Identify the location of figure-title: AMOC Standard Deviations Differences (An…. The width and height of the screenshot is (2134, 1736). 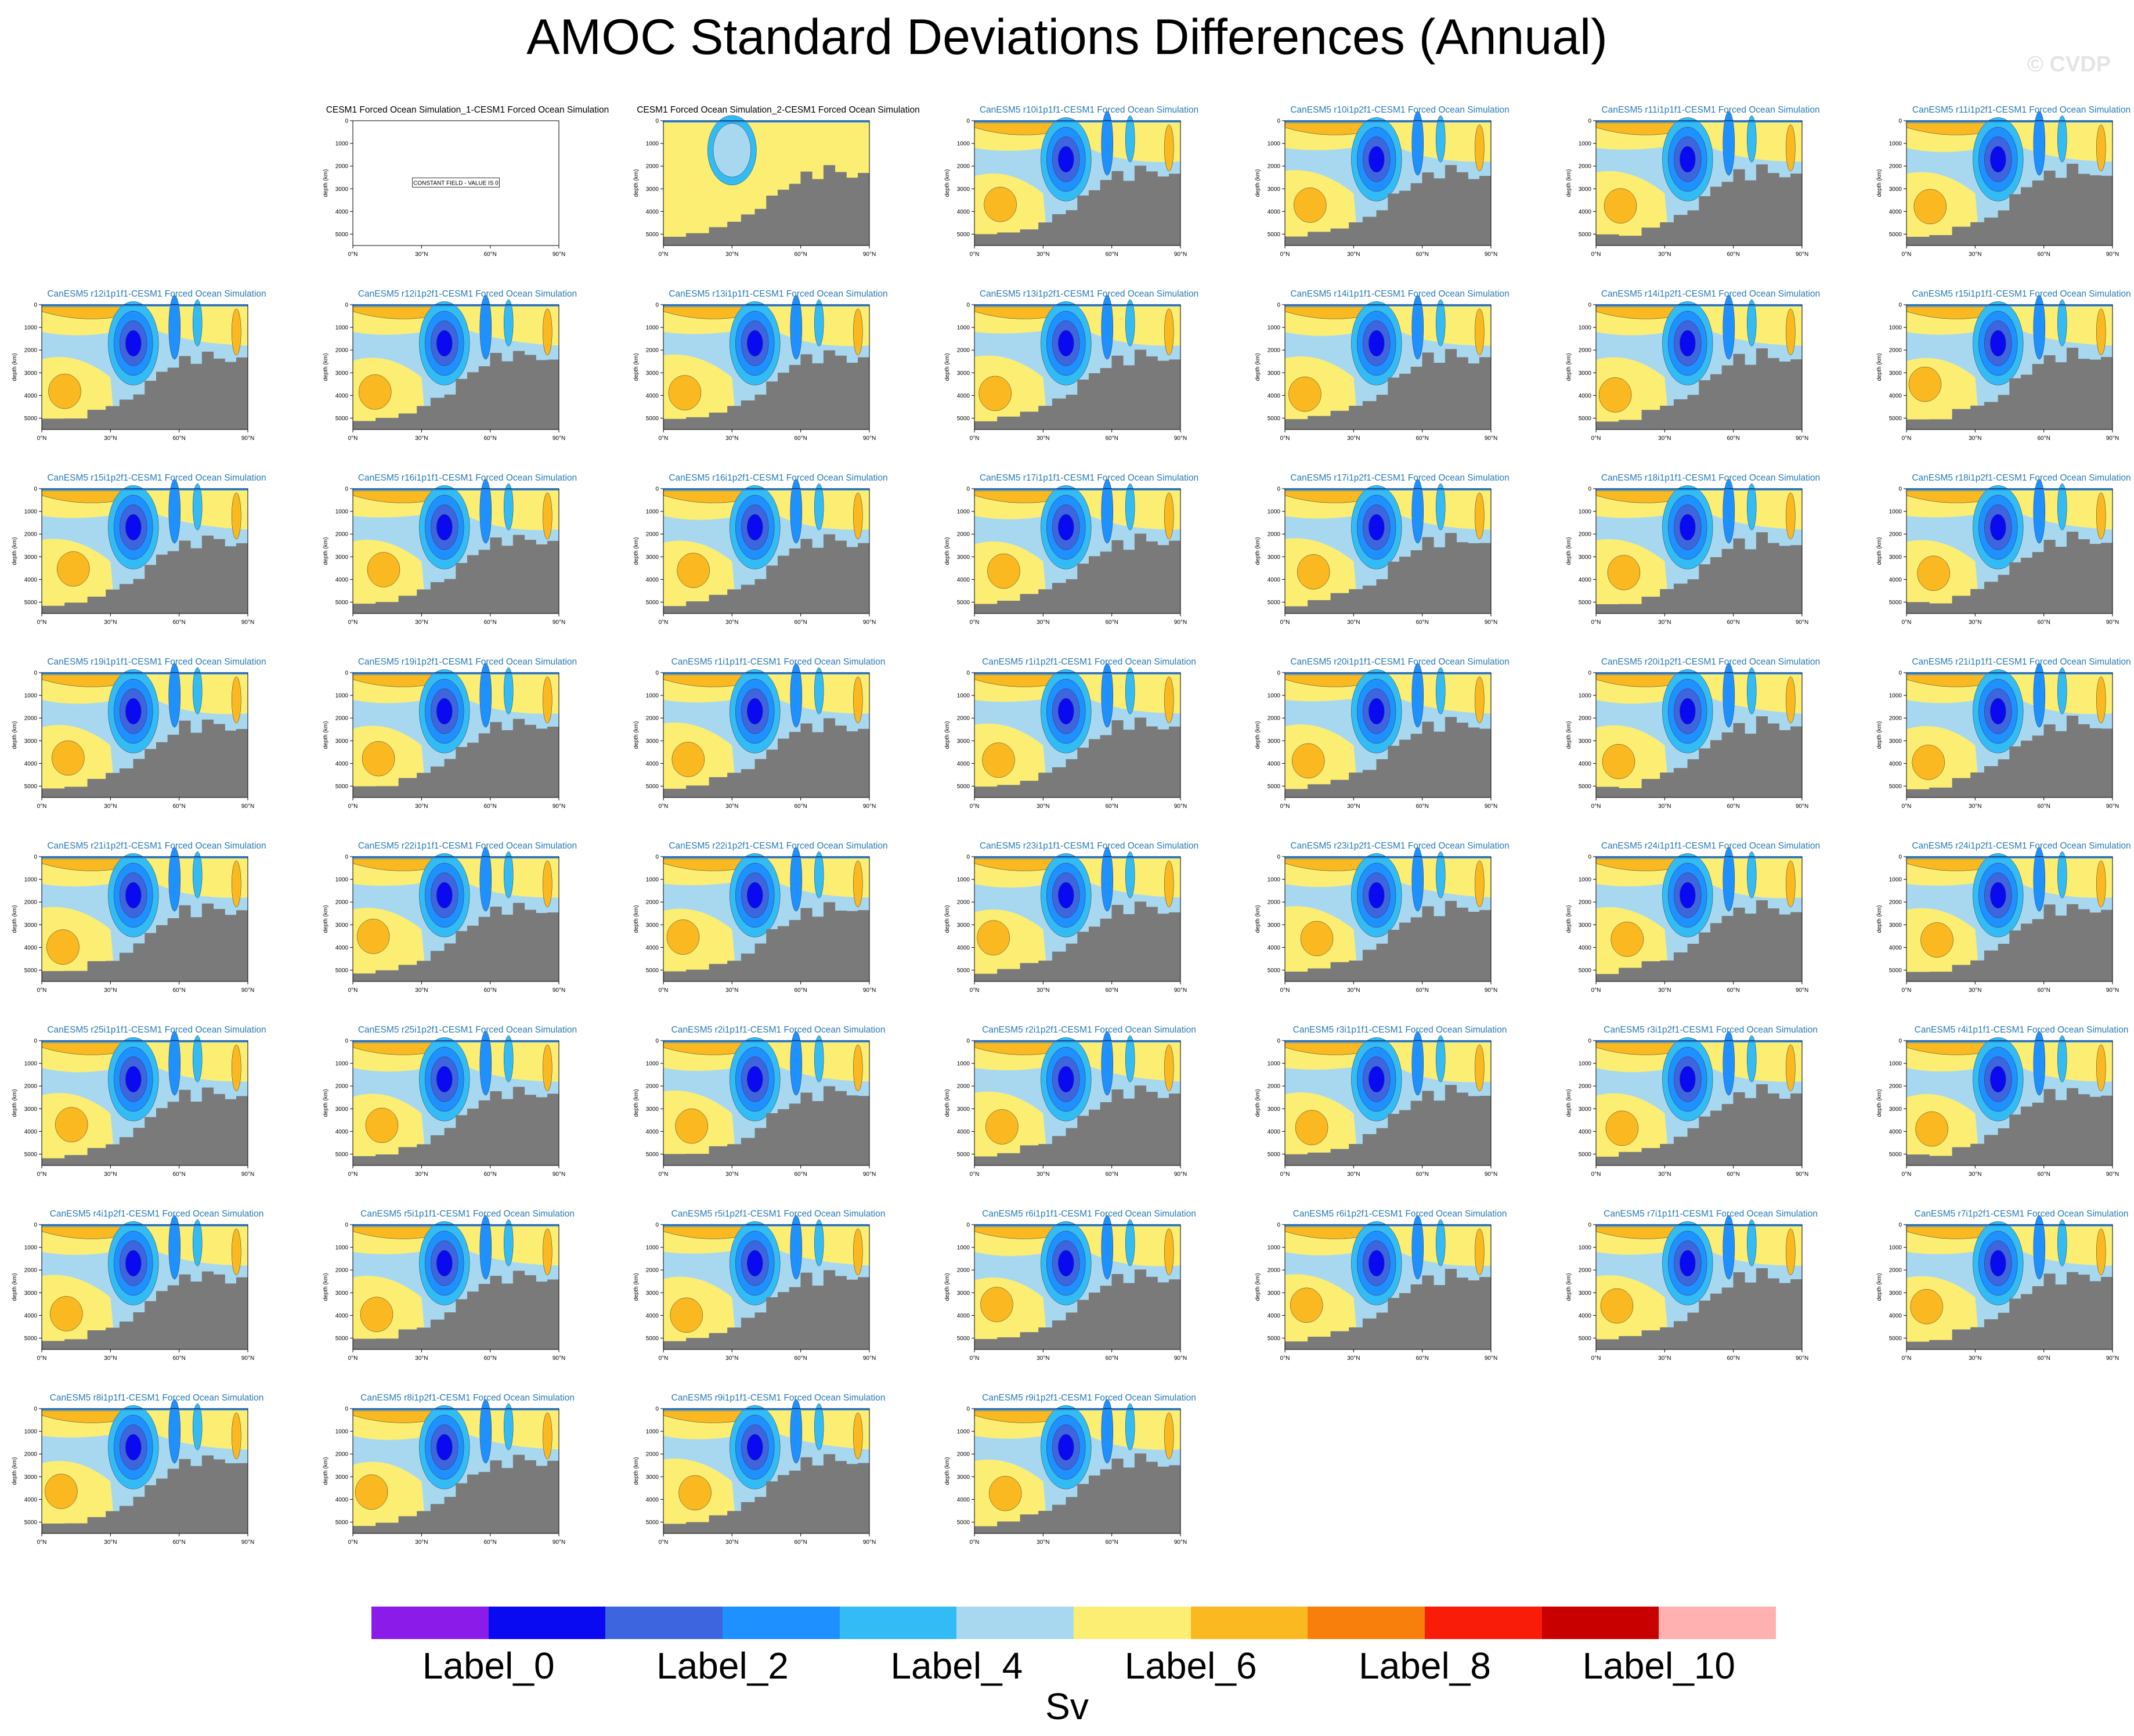
(1067, 37).